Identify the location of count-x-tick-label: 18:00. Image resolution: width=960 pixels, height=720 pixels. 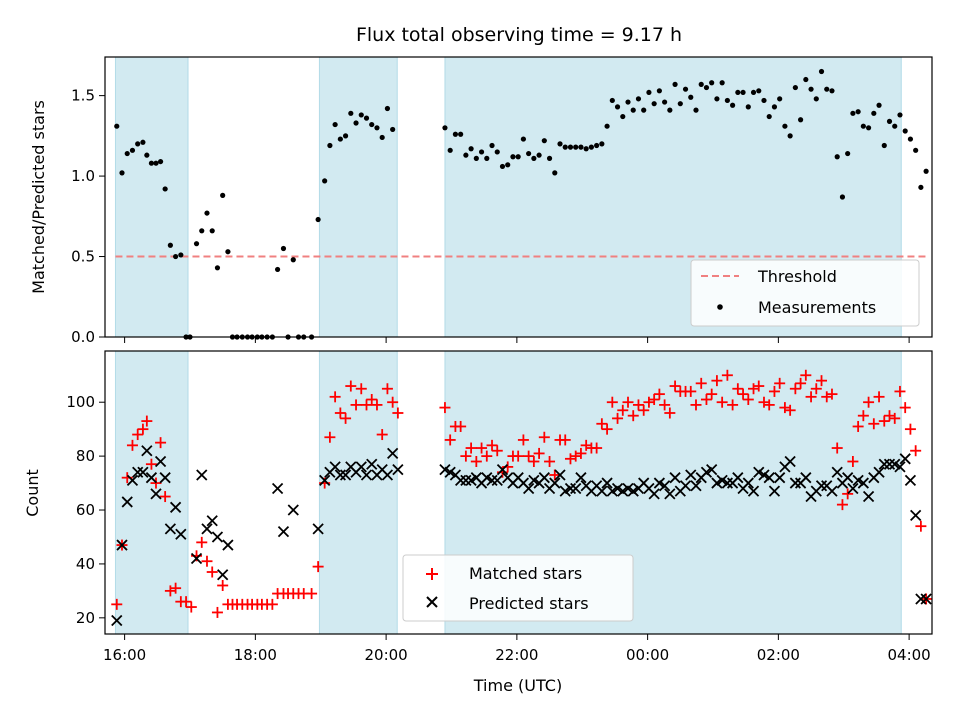
(255, 655).